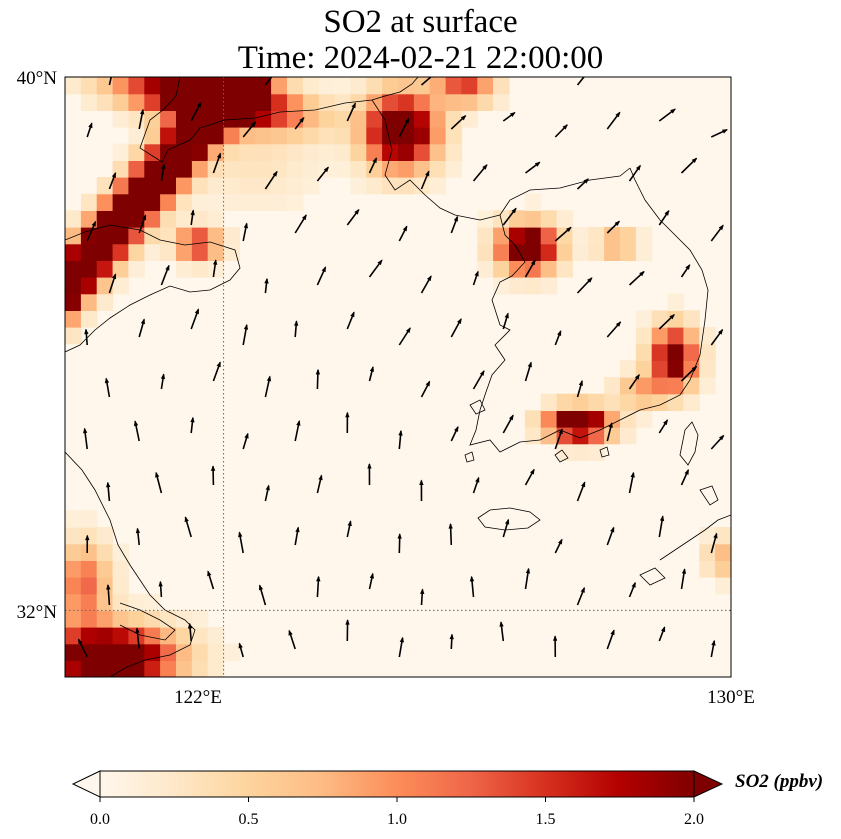 This screenshot has height=839, width=841. I want to click on colorbar-extend-low, so click(86, 784).